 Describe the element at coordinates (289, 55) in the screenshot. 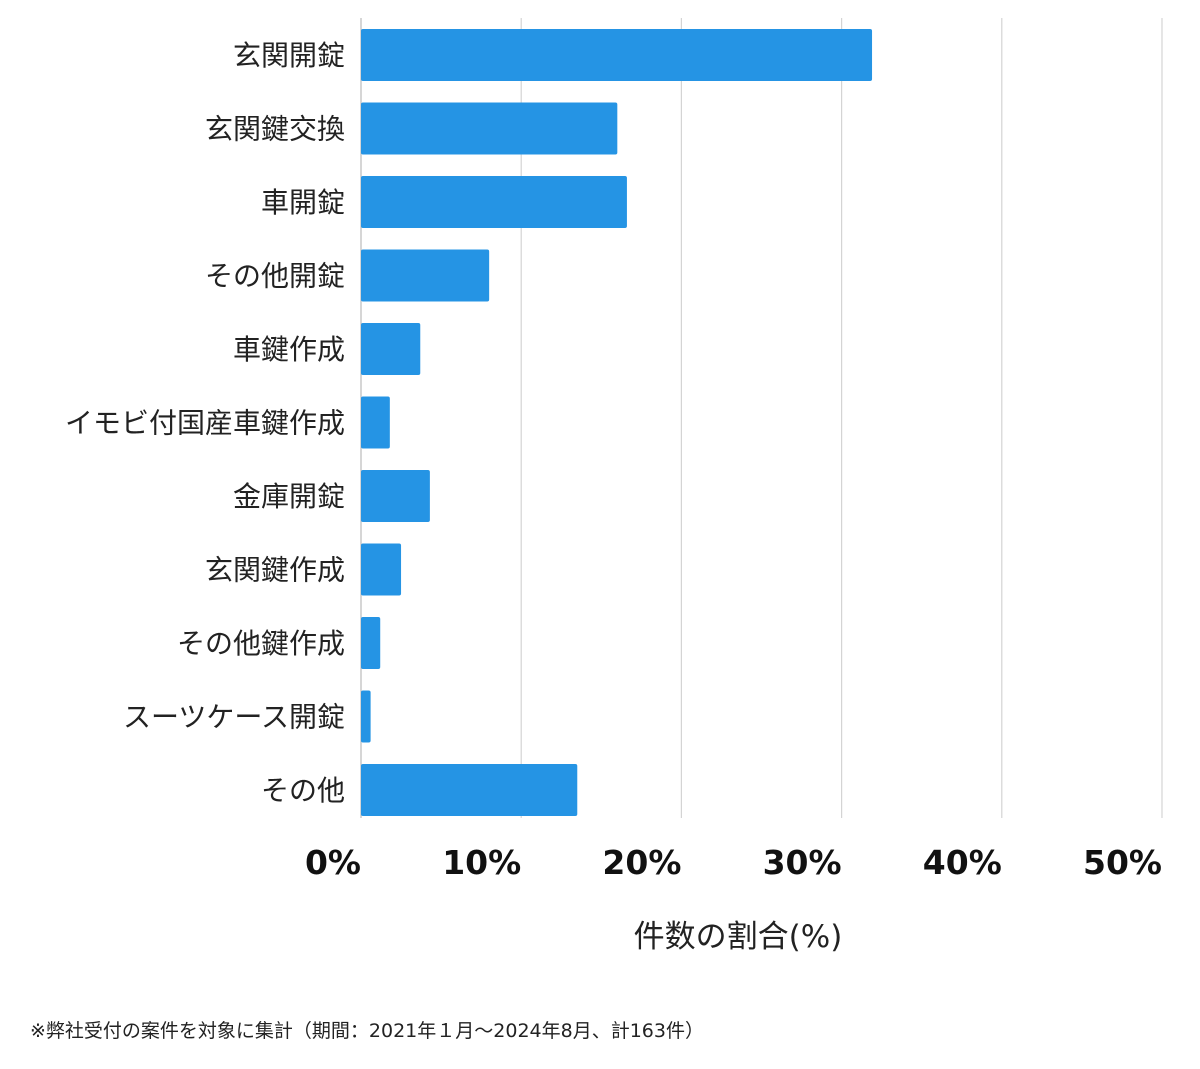

I see `category-label: 玄関開錠` at that location.